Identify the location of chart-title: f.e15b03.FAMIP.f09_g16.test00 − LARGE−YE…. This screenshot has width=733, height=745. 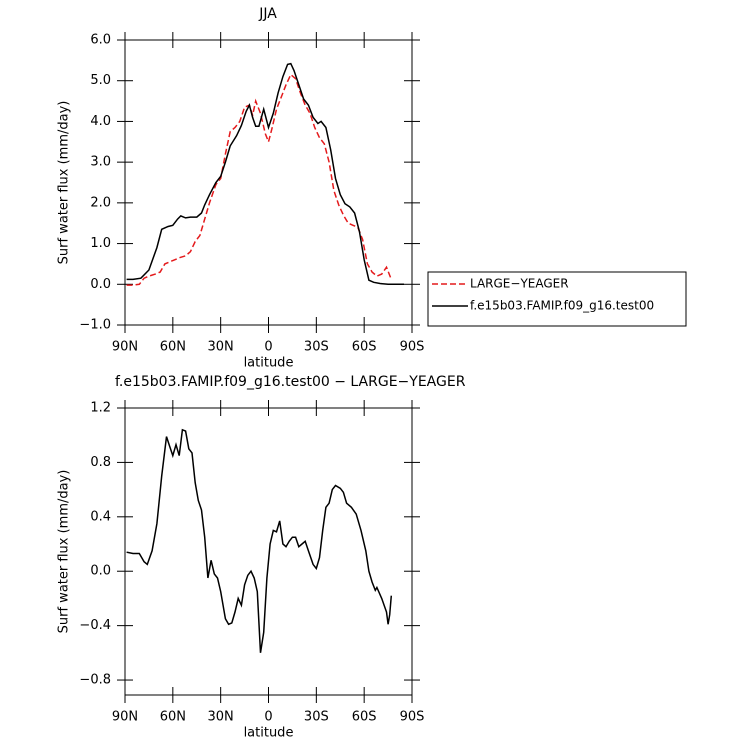
(290, 382).